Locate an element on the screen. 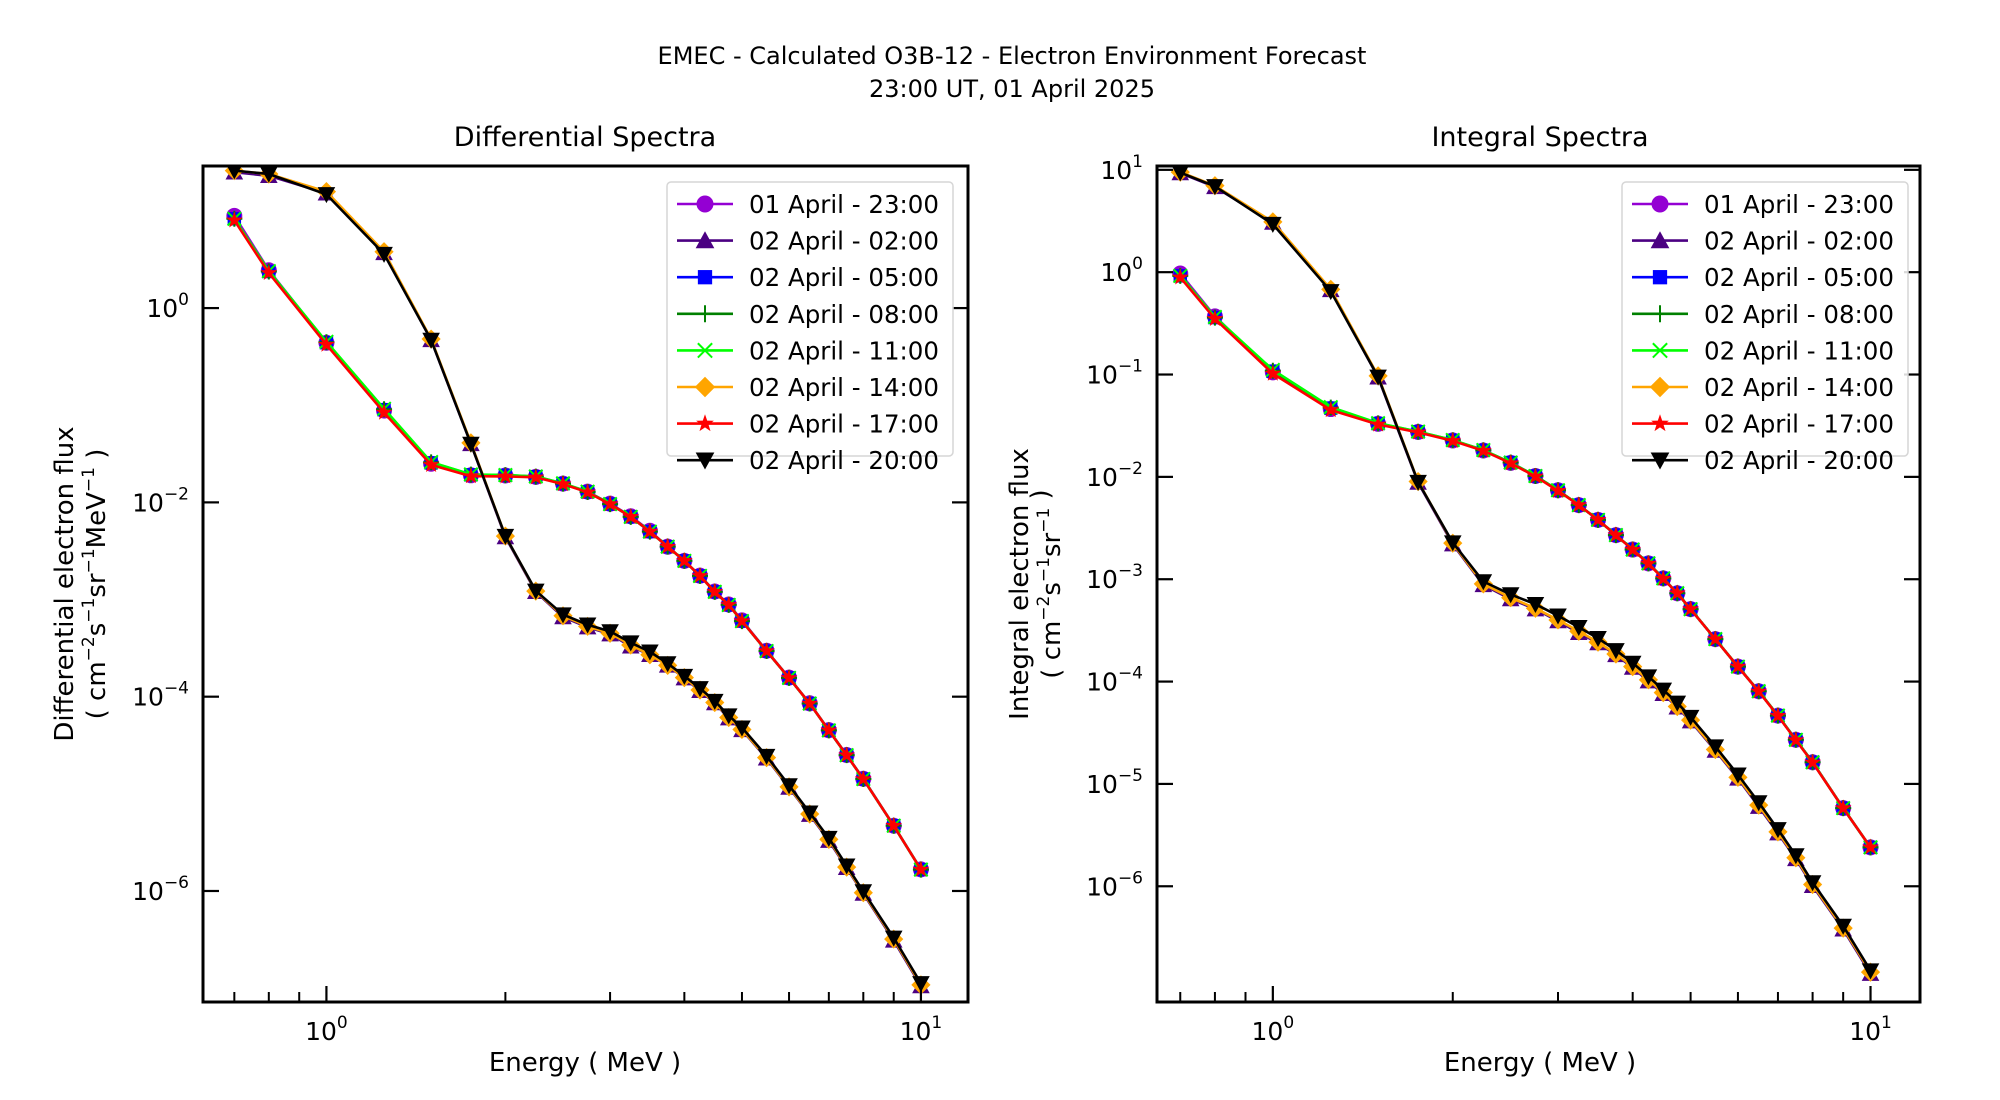  legend-entry: 02 April - 20:00 is located at coordinates (1763, 460).